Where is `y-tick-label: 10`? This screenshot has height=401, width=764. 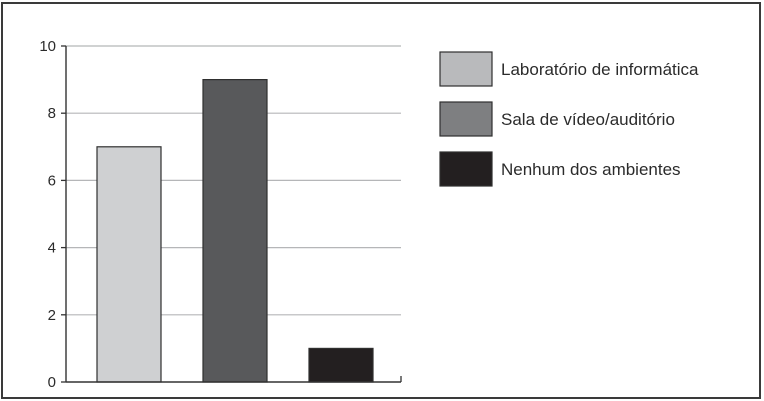
y-tick-label: 10 is located at coordinates (47, 46).